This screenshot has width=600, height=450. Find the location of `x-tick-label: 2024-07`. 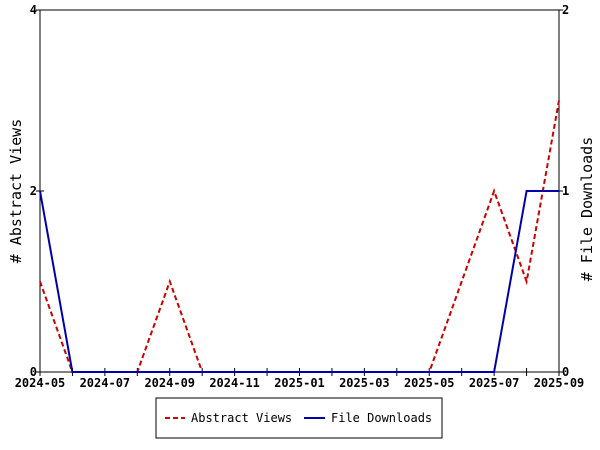

x-tick-label: 2024-07 is located at coordinates (105, 383).